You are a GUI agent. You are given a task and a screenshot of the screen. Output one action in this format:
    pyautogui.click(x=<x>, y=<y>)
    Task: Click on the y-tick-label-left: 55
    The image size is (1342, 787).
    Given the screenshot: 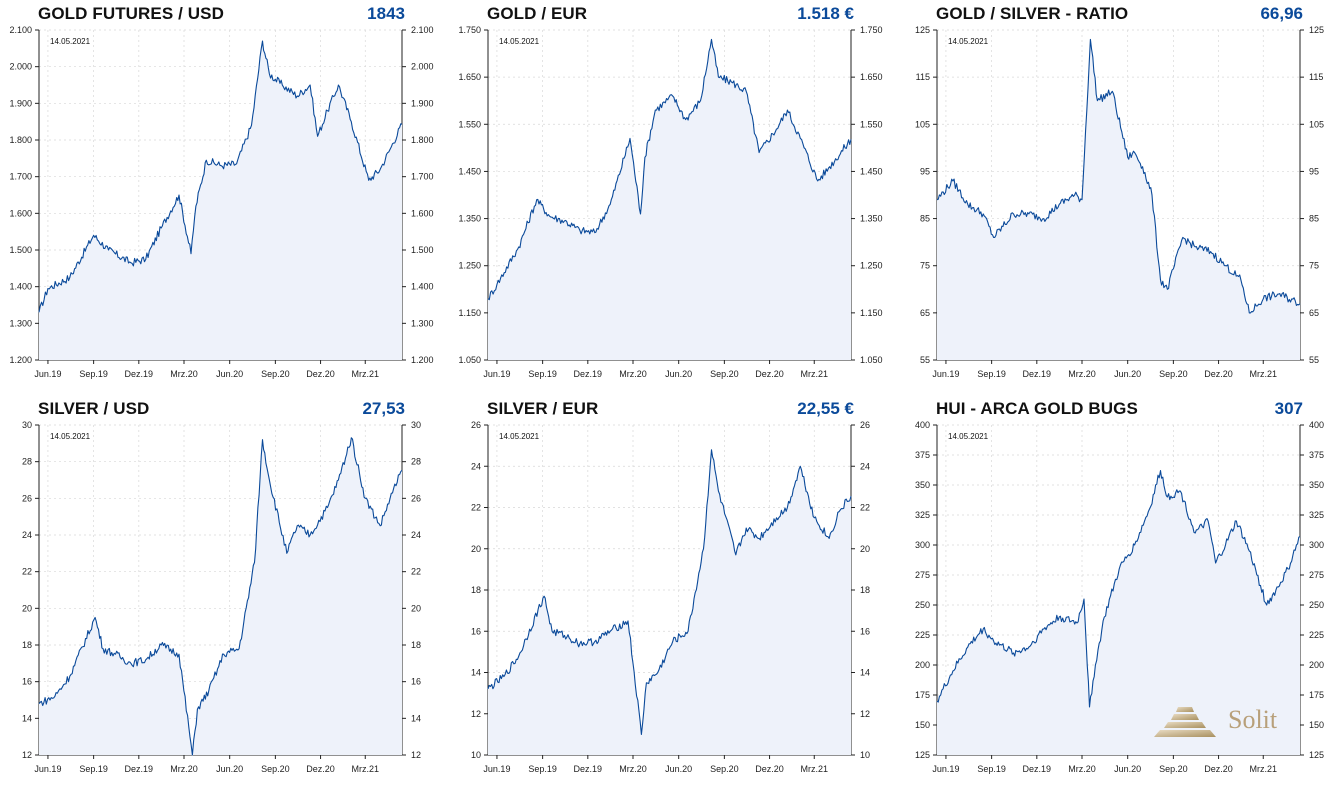 What is the action you would take?
    pyautogui.click(x=925, y=360)
    